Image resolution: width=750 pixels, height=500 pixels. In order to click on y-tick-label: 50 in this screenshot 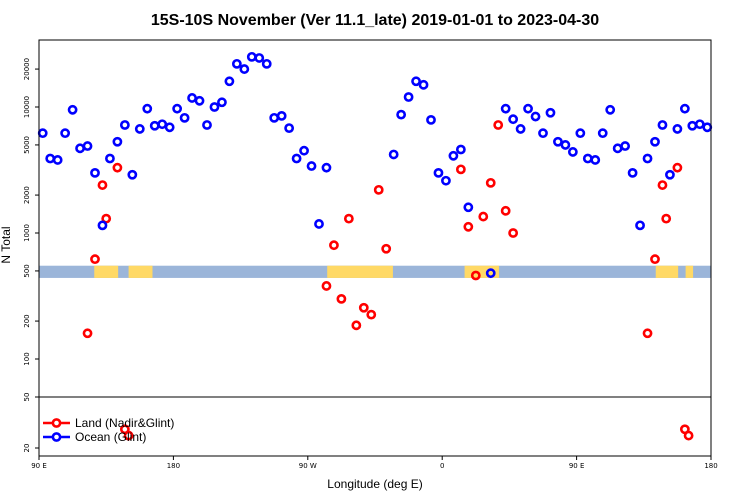, I will do `click(27, 397)`.